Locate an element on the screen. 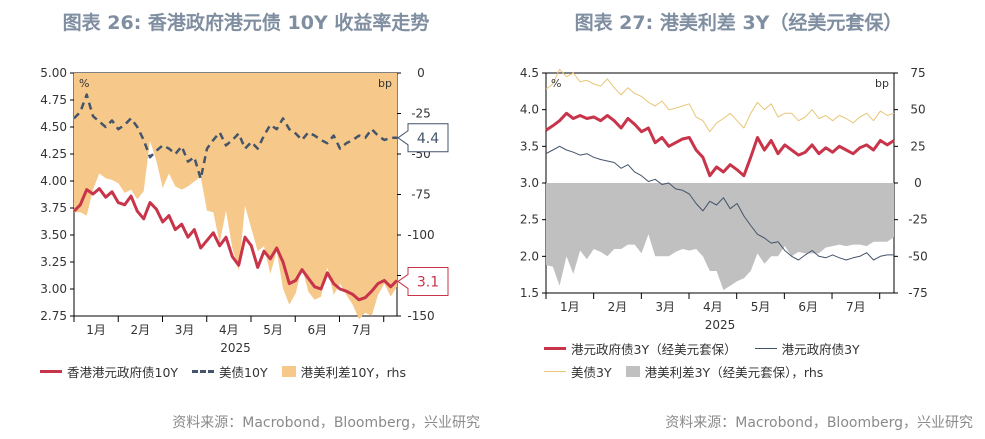  legend-item: 港美利差10Y，rhs is located at coordinates (343, 371).